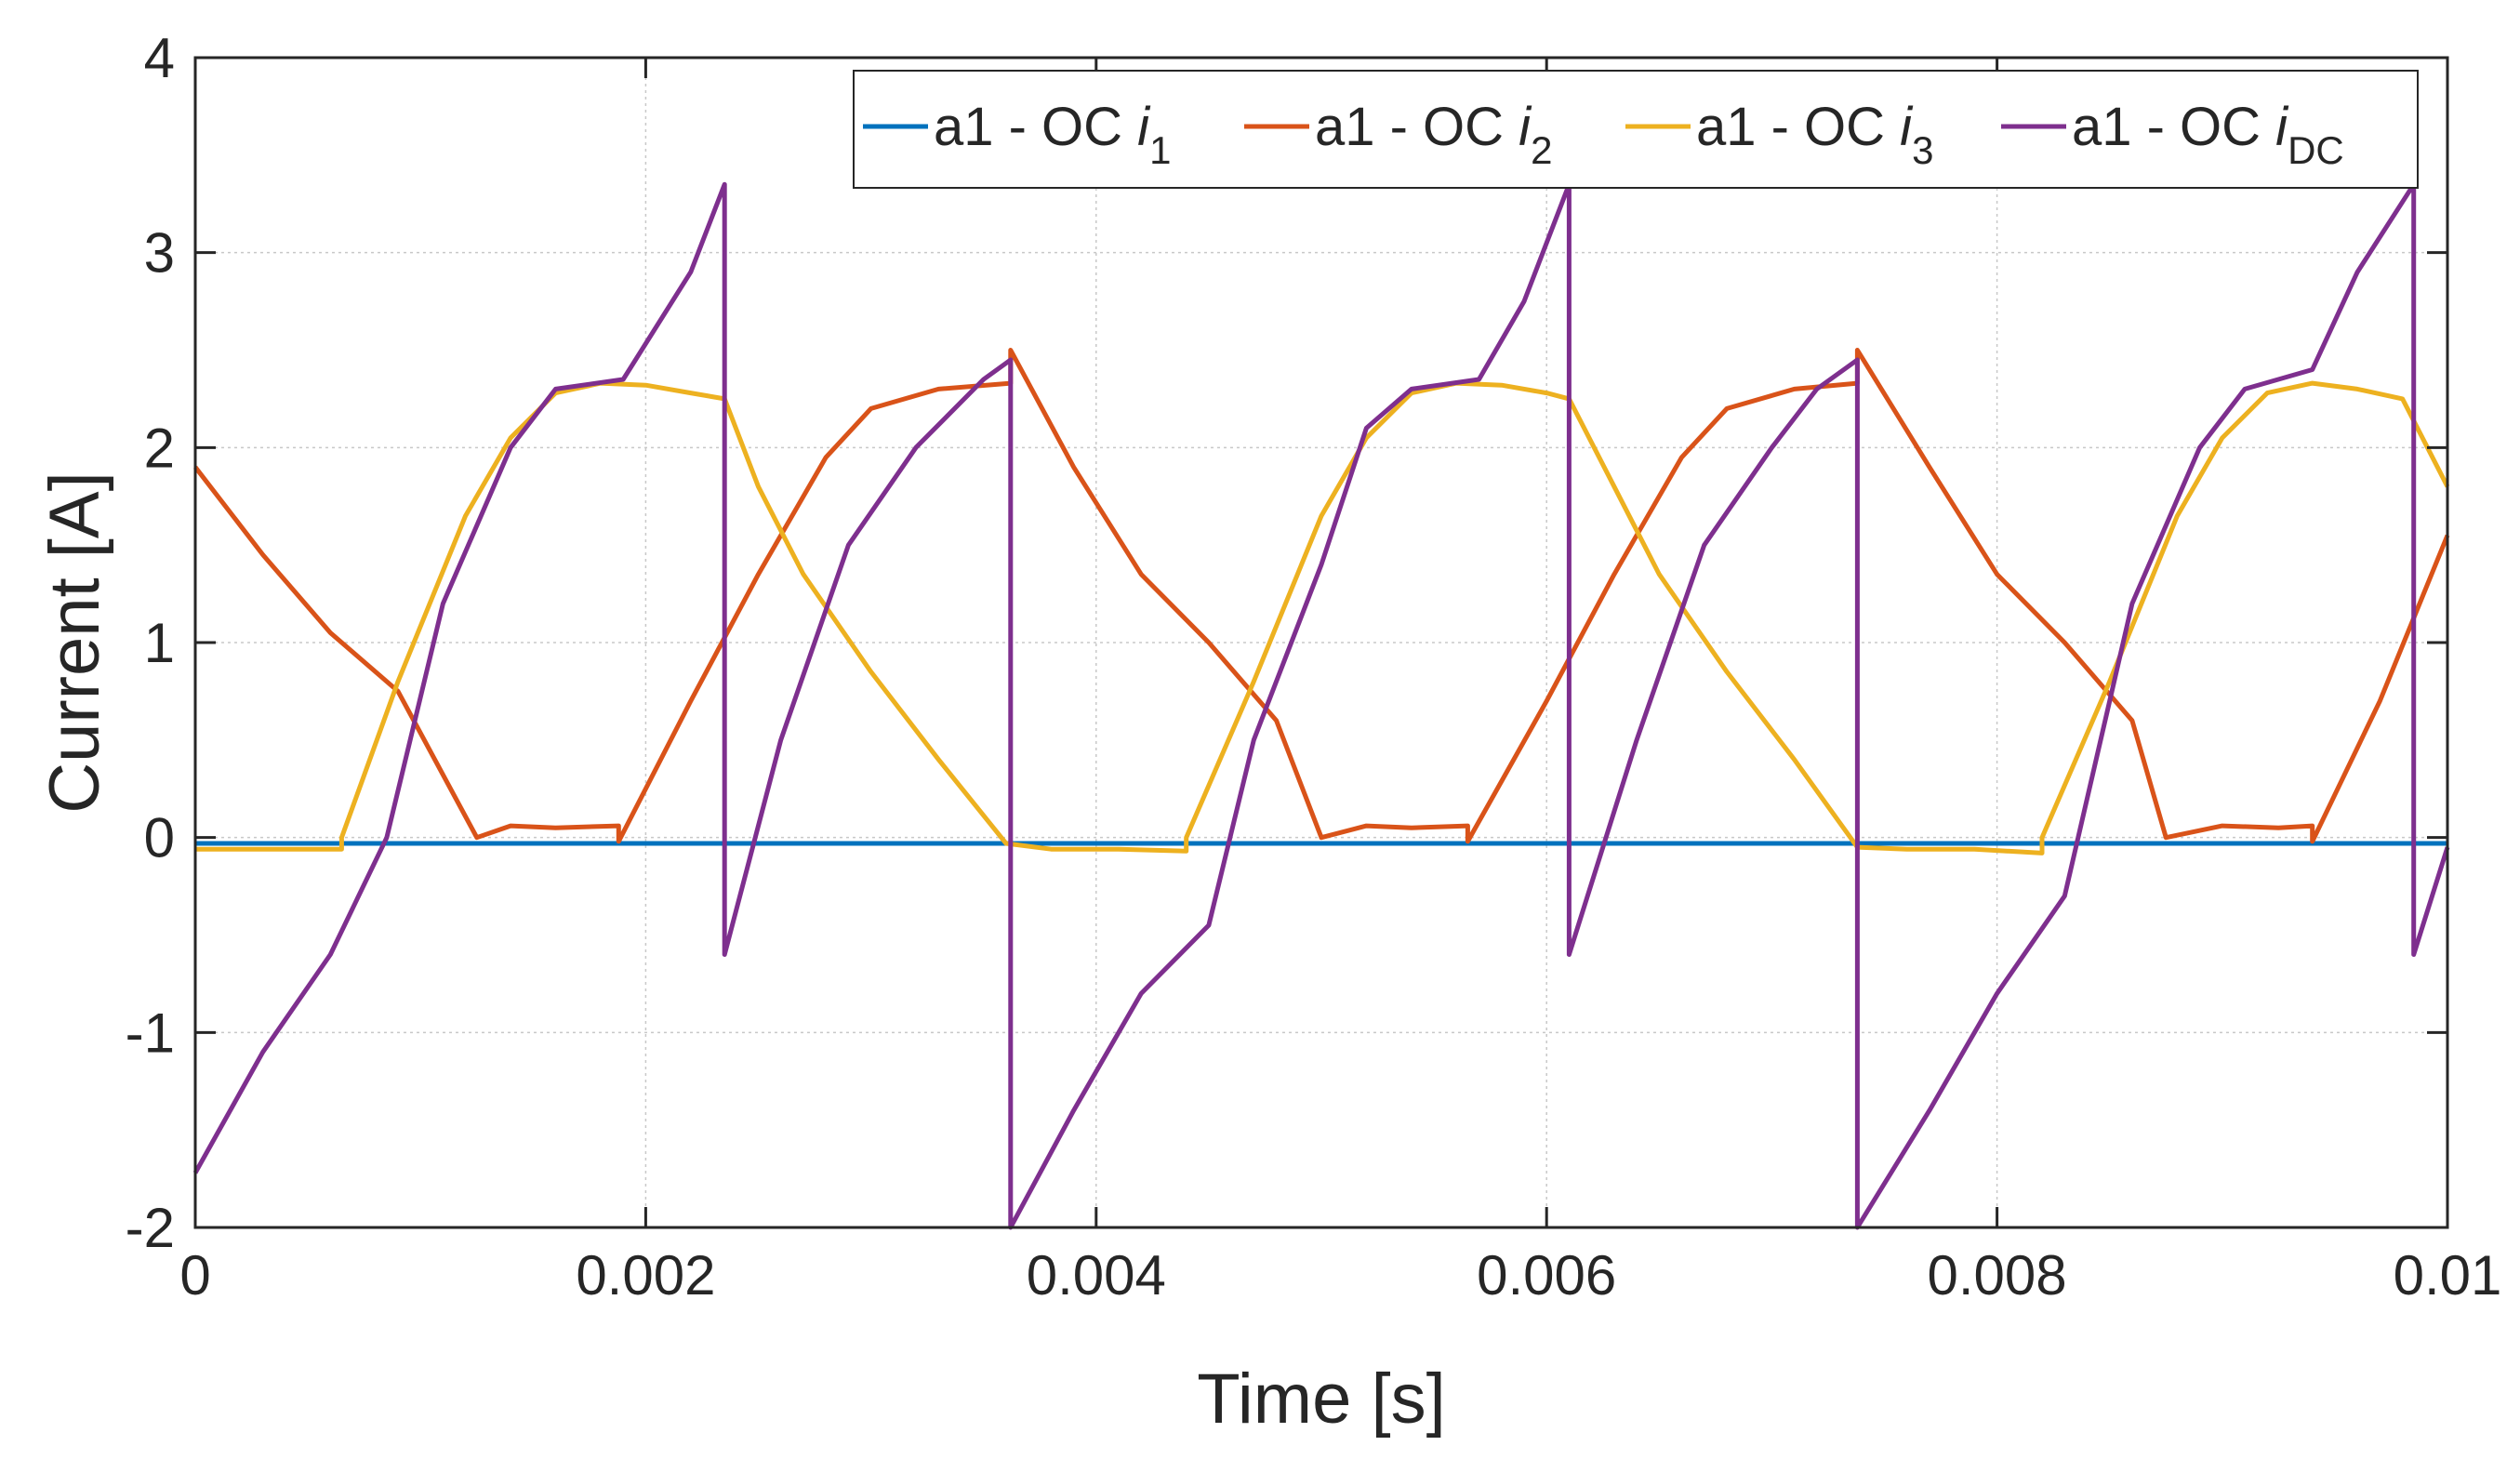 The image size is (2520, 1459). I want to click on y-tick-label: 2, so click(159, 448).